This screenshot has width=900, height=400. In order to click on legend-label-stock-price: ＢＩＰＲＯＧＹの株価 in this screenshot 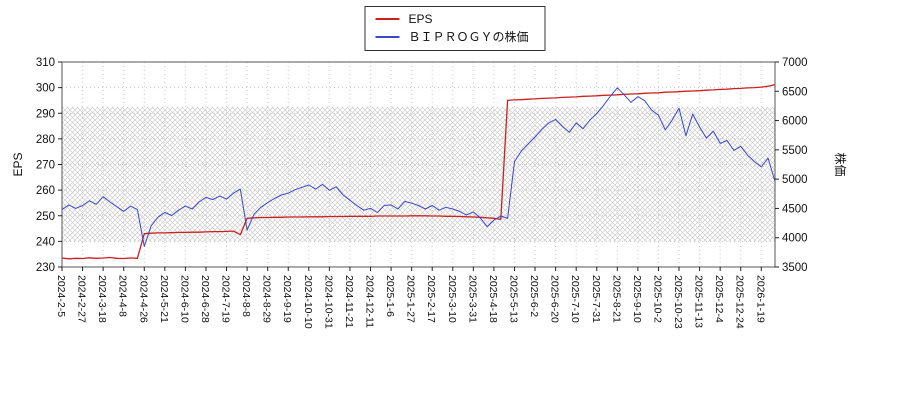, I will do `click(468, 37)`.